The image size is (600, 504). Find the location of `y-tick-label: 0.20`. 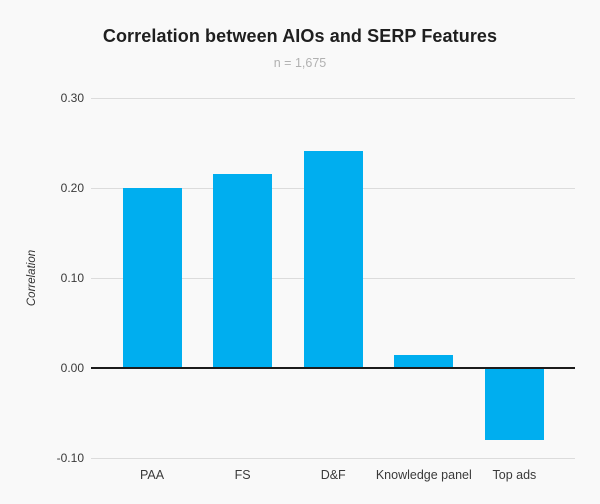

y-tick-label: 0.20 is located at coordinates (72, 188).